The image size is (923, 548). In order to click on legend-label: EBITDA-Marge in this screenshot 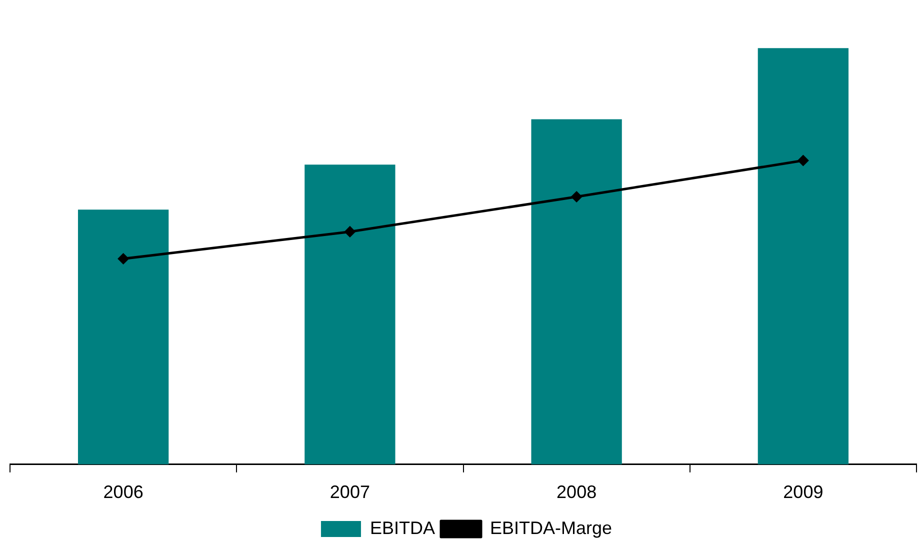, I will do `click(551, 528)`.